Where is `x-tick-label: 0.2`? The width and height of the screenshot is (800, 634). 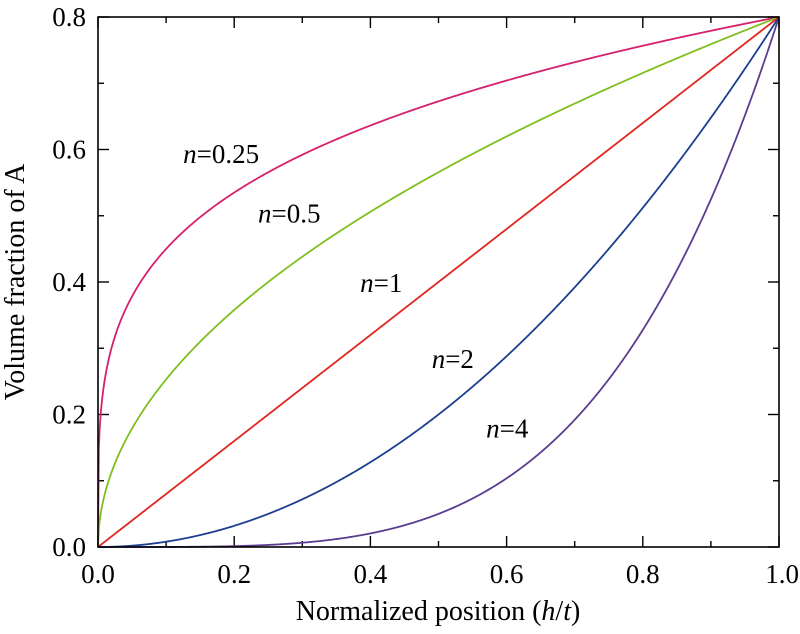 x-tick-label: 0.2 is located at coordinates (234, 574).